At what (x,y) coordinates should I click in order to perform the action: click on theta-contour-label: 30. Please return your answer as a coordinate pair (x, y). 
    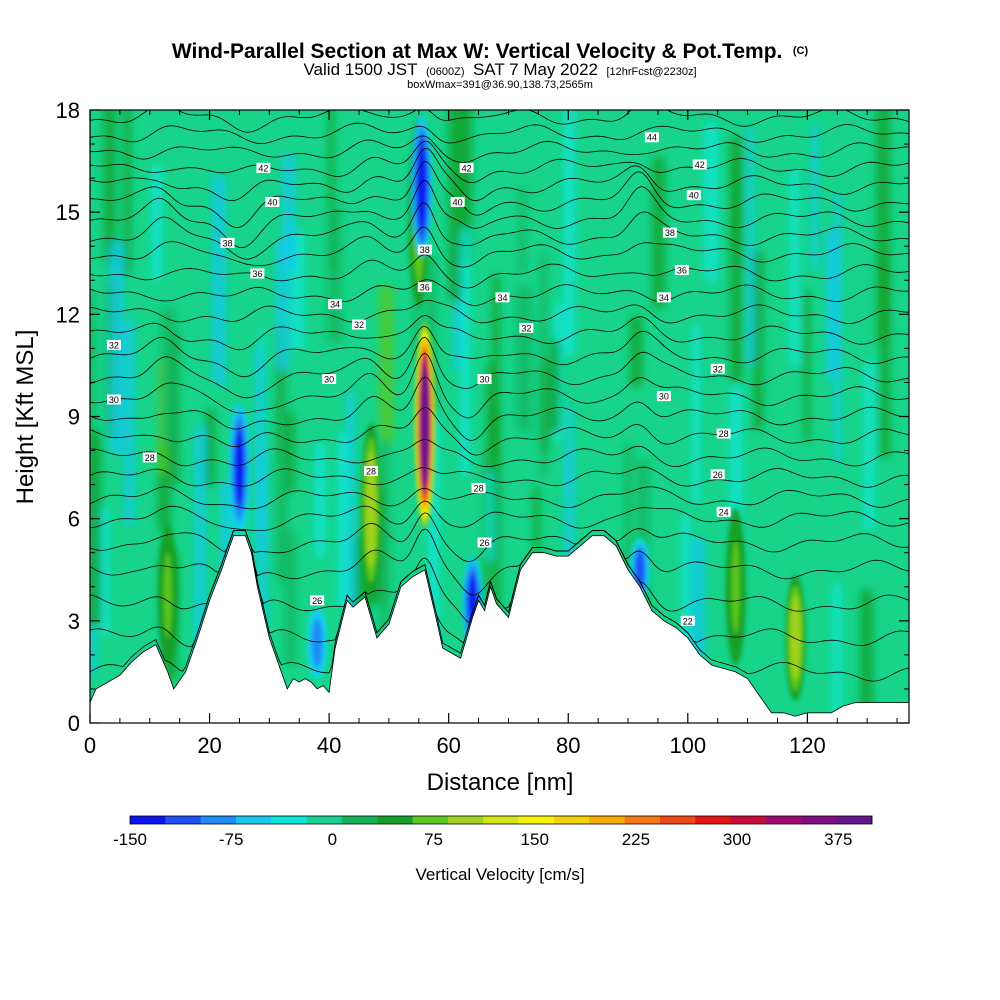
    Looking at the image, I should click on (113, 399).